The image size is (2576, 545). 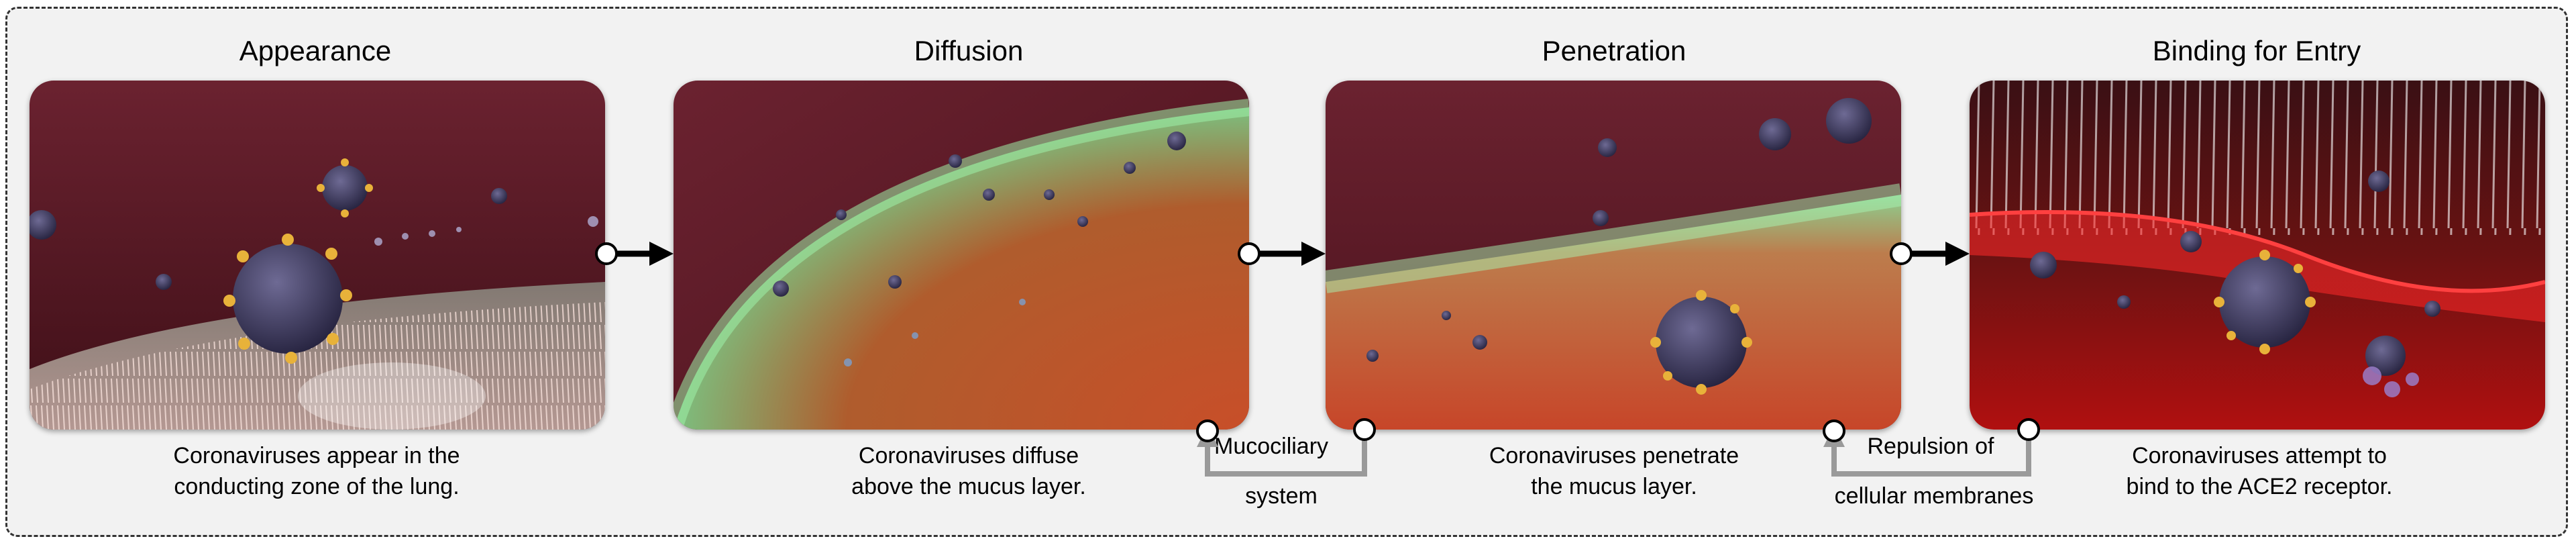 What do you see at coordinates (1614, 471) in the screenshot?
I see `caption-penetration: Coronaviruses penetrate the mucus layer.` at bounding box center [1614, 471].